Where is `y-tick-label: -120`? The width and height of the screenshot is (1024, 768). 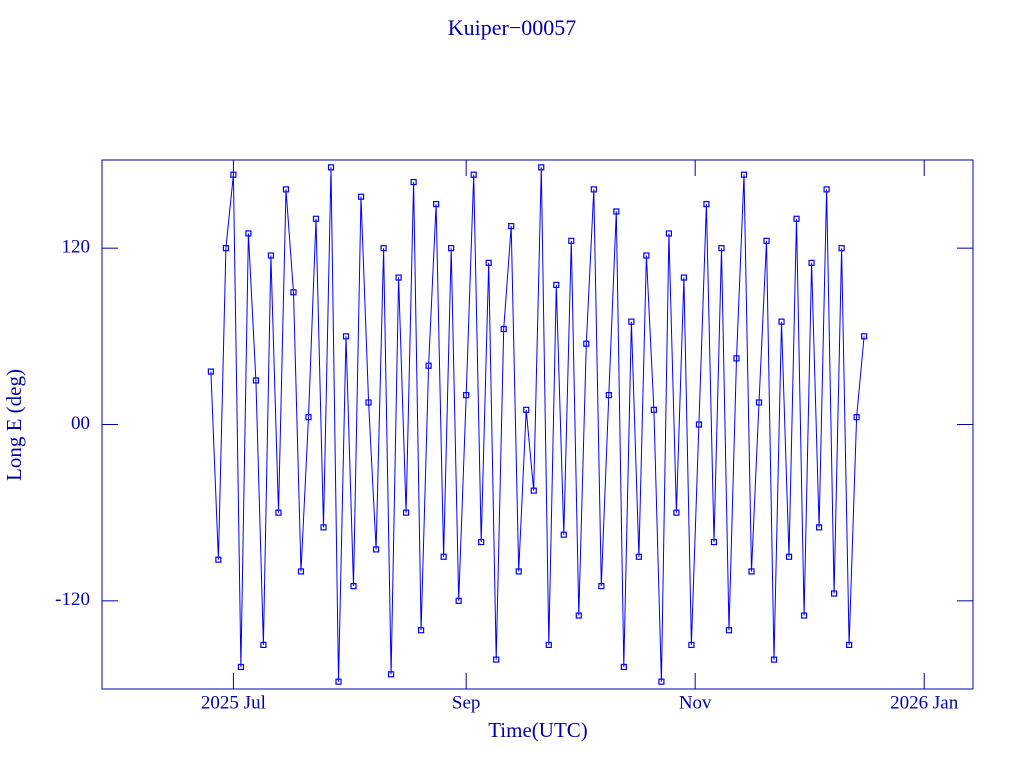
y-tick-label: -120 is located at coordinates (72, 599).